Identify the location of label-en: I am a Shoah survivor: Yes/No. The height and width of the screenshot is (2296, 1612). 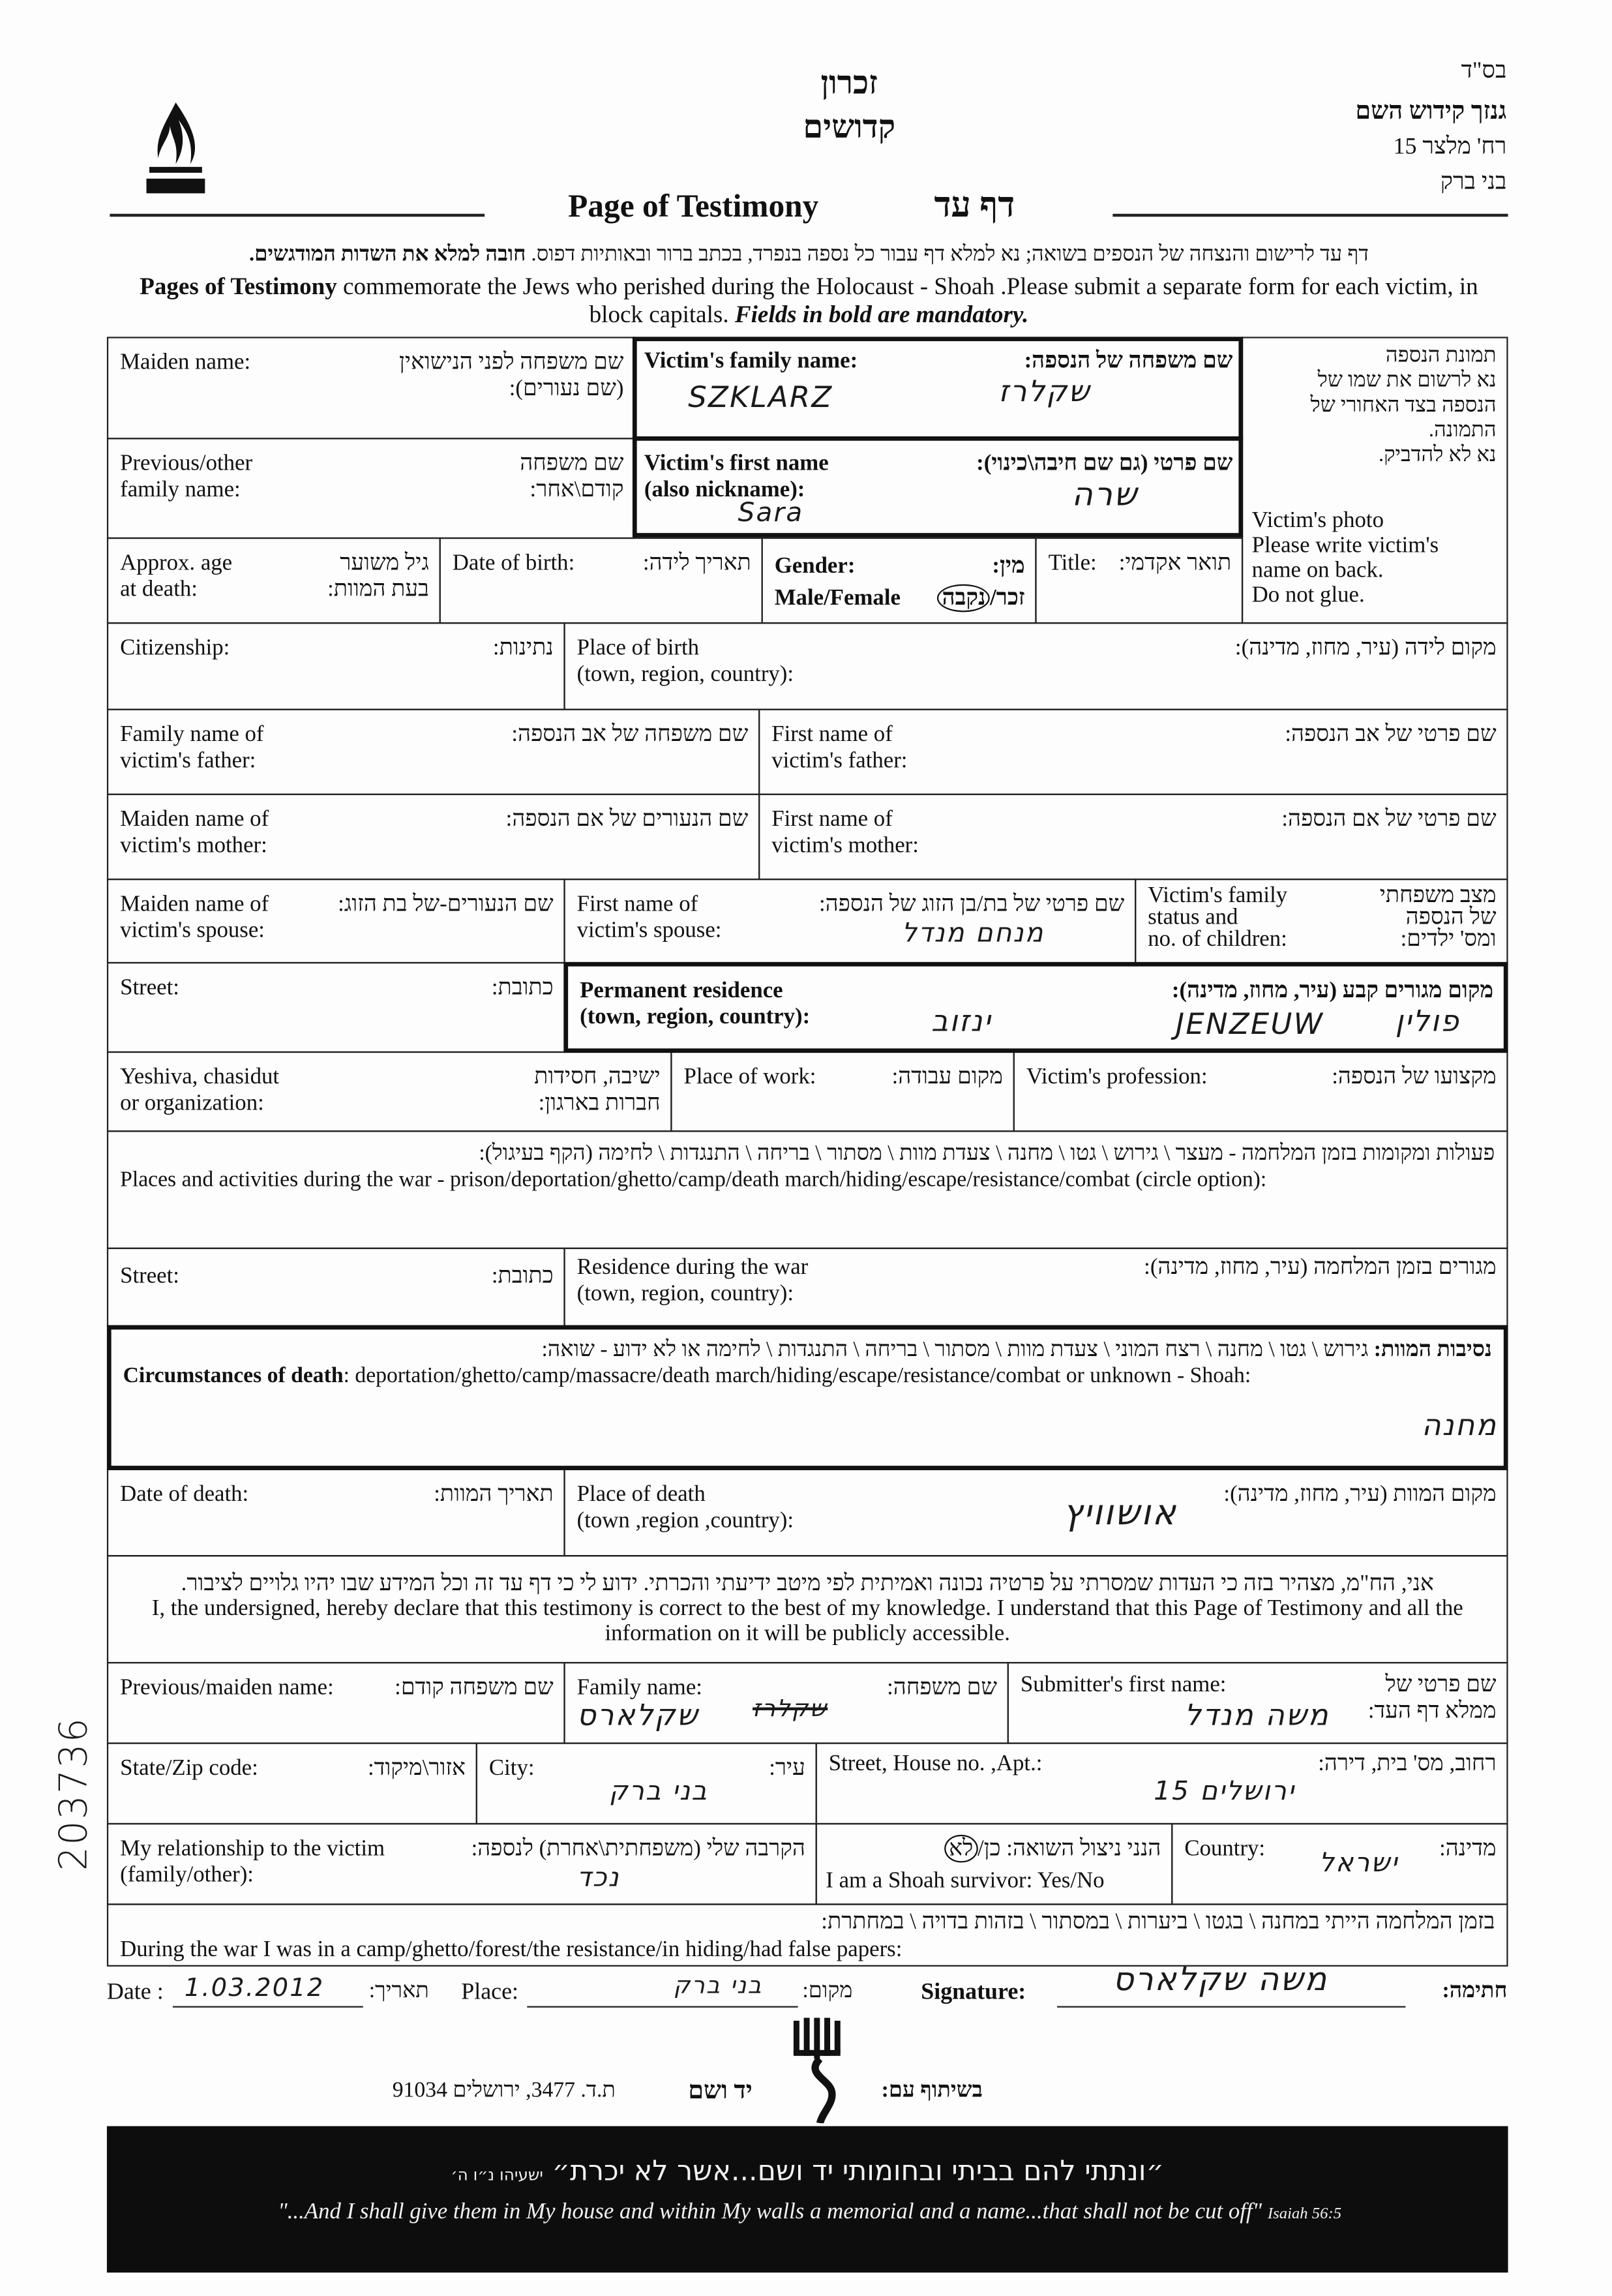
(965, 1881).